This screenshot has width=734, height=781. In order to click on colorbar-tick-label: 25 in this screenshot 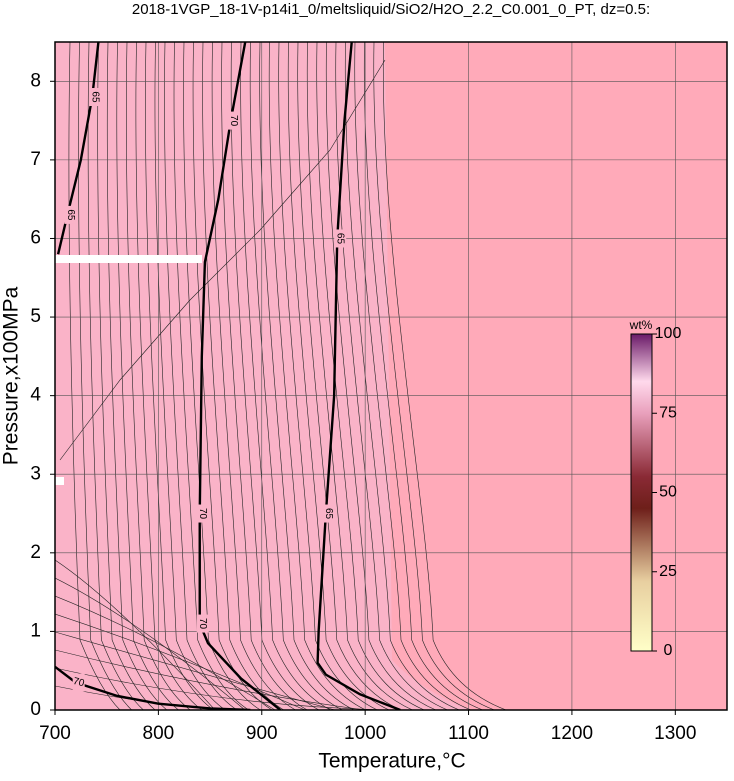, I will do `click(668, 571)`.